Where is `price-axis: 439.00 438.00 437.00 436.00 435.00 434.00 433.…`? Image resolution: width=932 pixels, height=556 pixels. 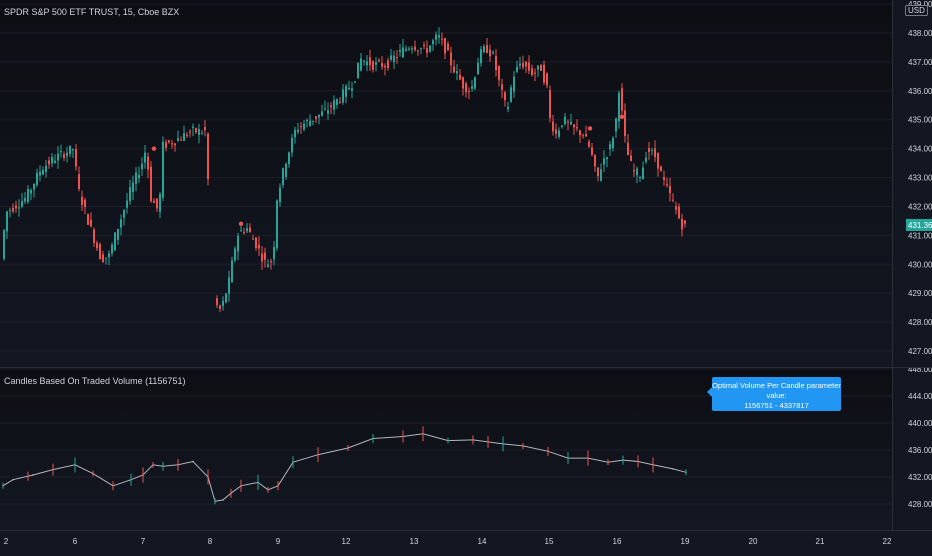 price-axis: 439.00 438.00 437.00 436.00 435.00 434.00 433.… is located at coordinates (912, 183).